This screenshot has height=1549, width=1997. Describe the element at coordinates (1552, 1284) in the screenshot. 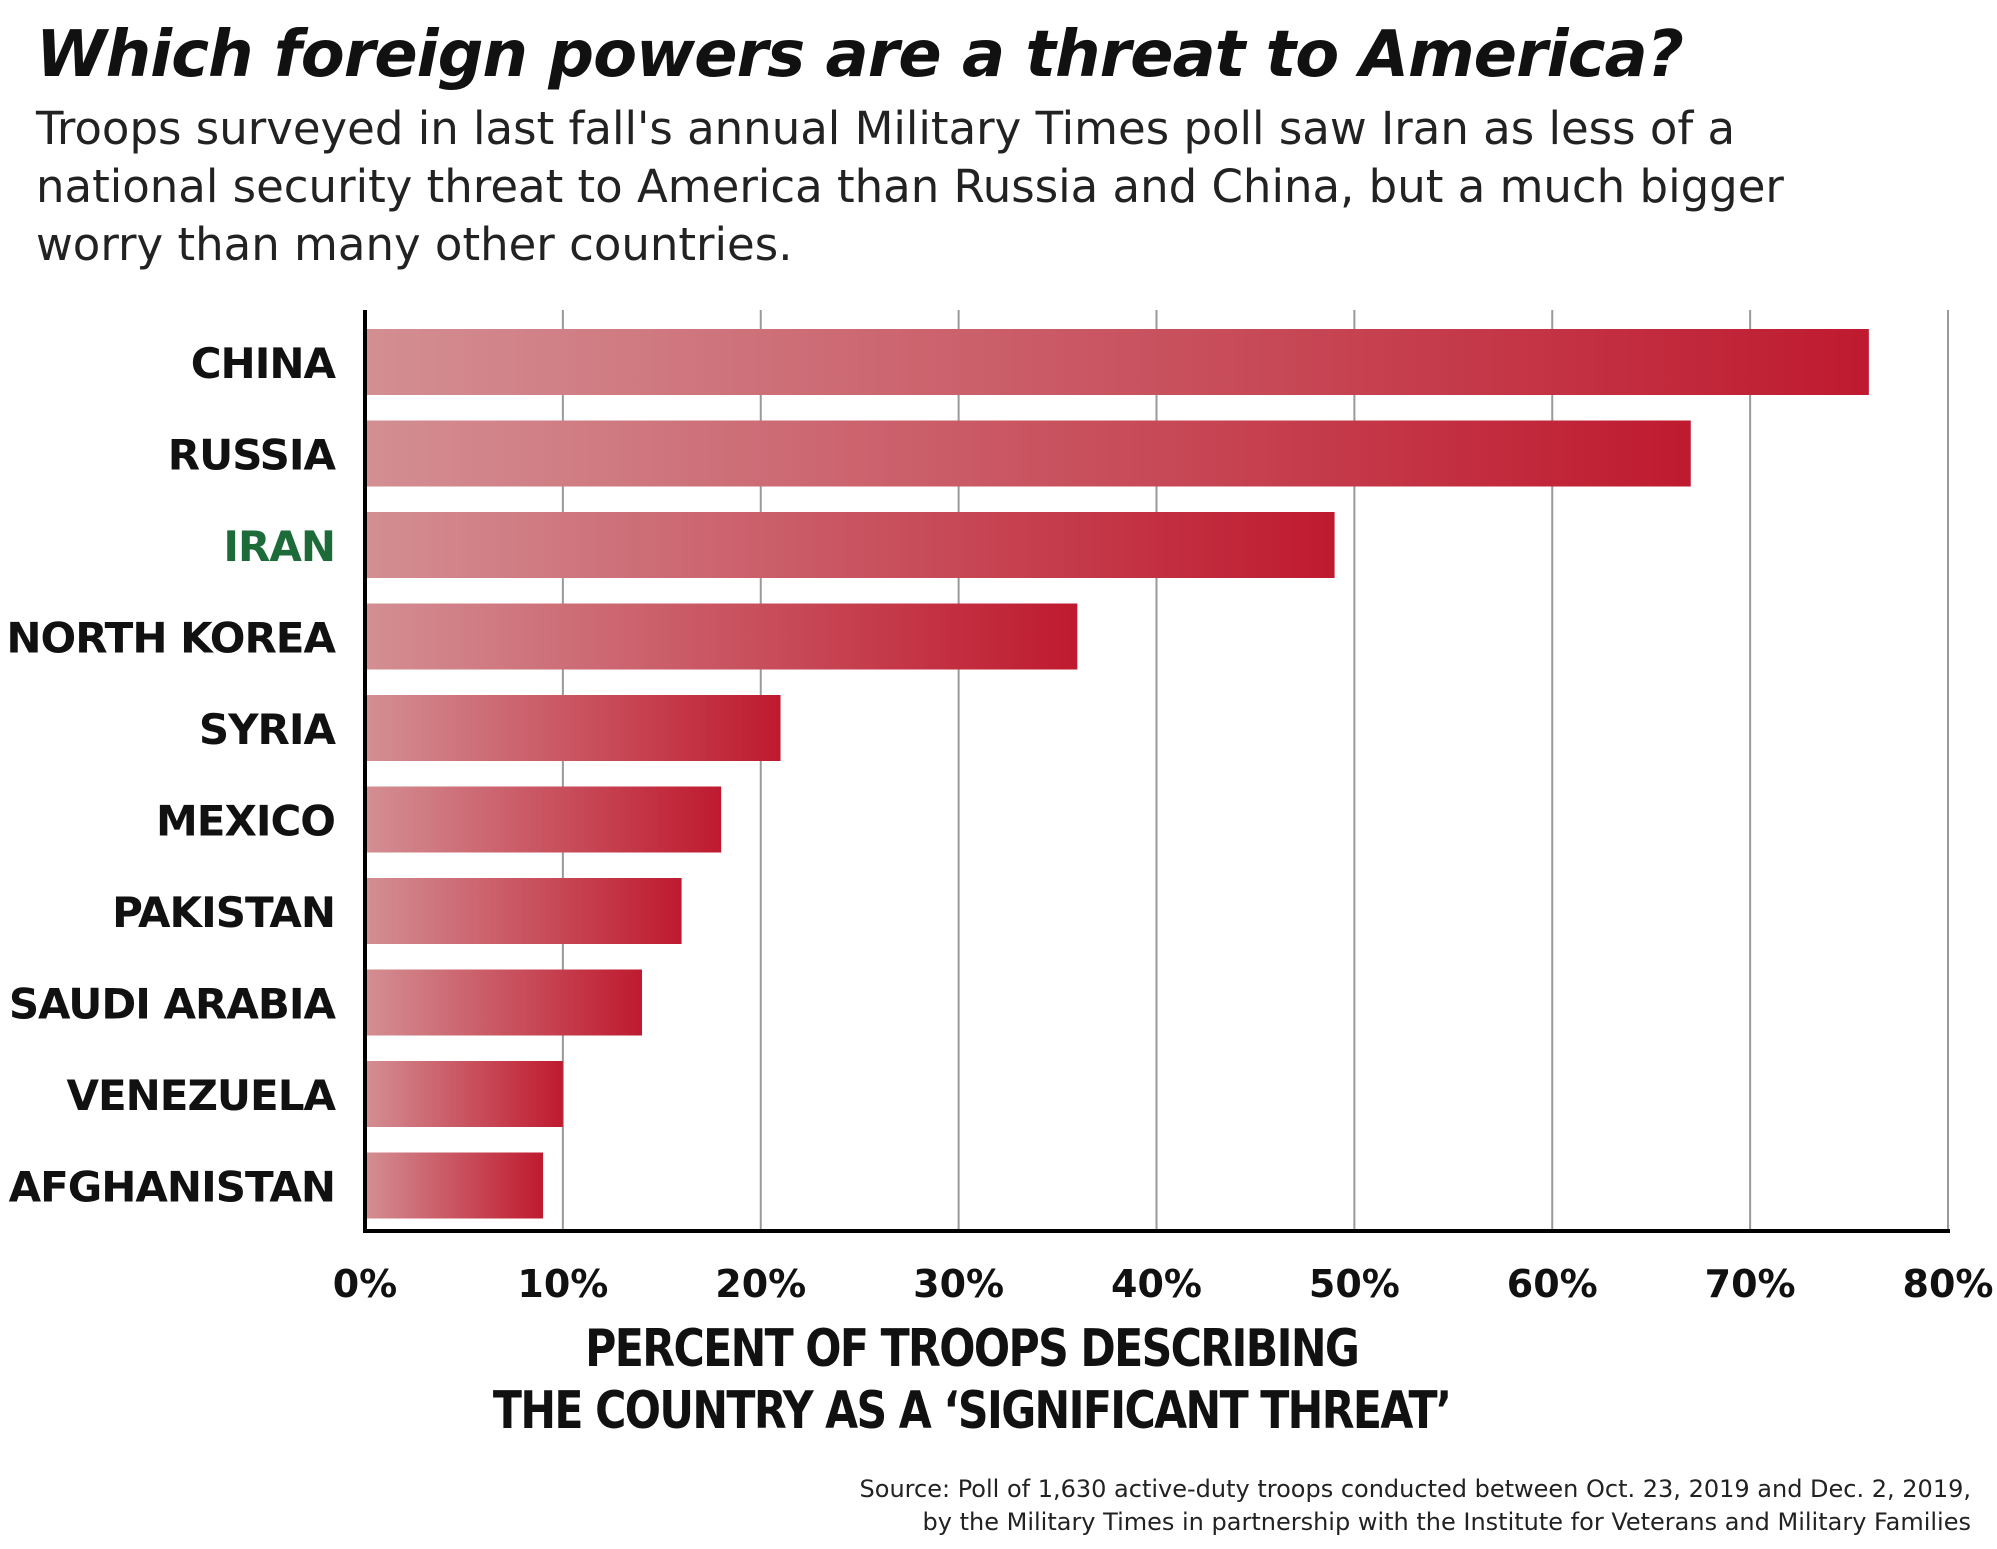

I see `x-tick-label: 60%` at that location.